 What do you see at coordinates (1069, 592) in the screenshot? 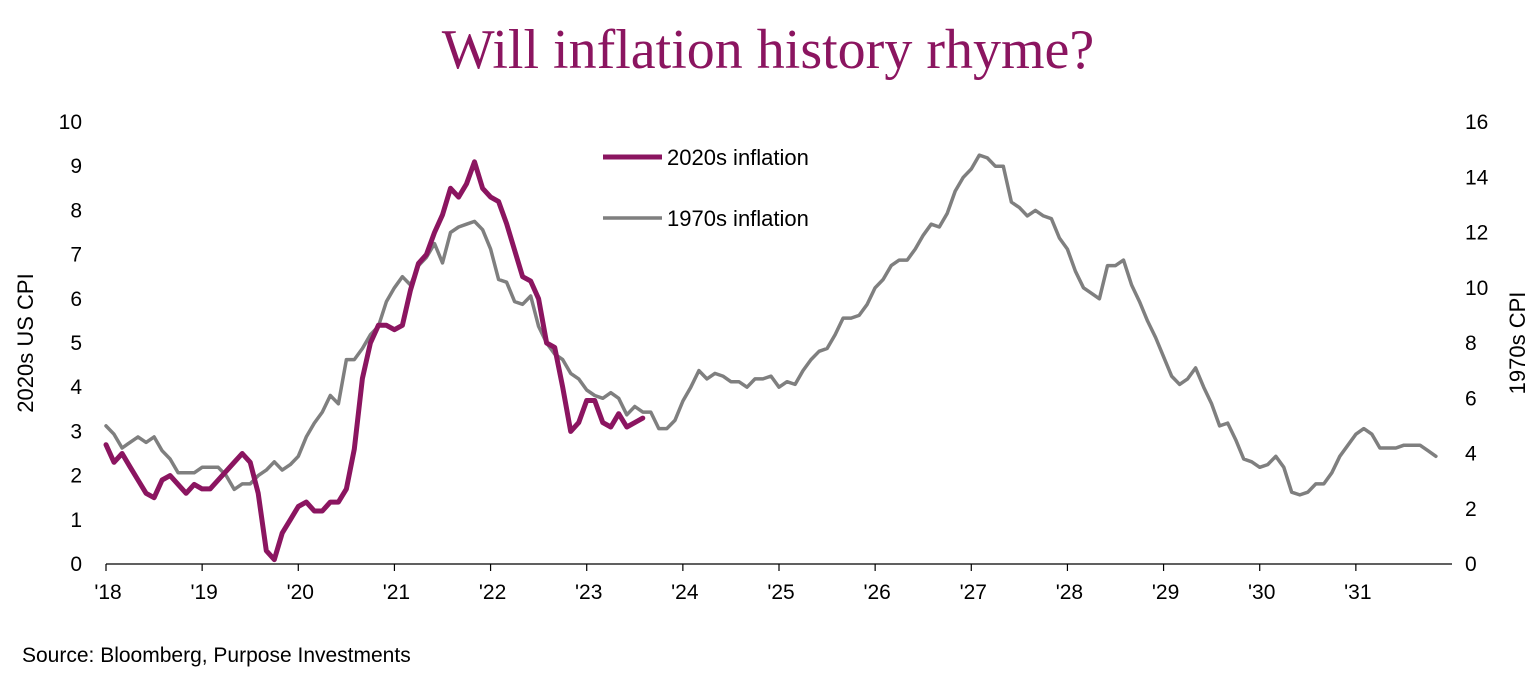
I see `x-tick-label: '28` at bounding box center [1069, 592].